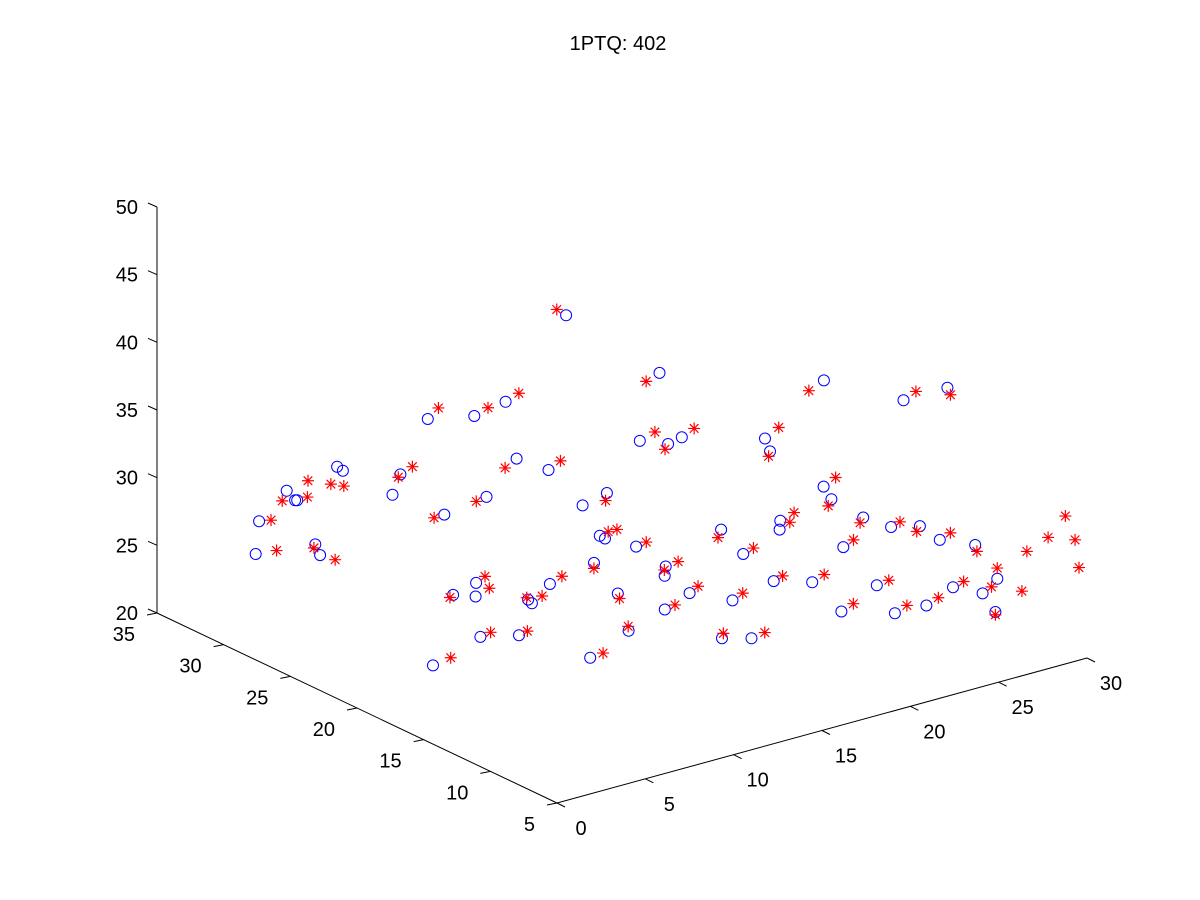 The width and height of the screenshot is (1200, 900). I want to click on z-tick-label: 40, so click(127, 343).